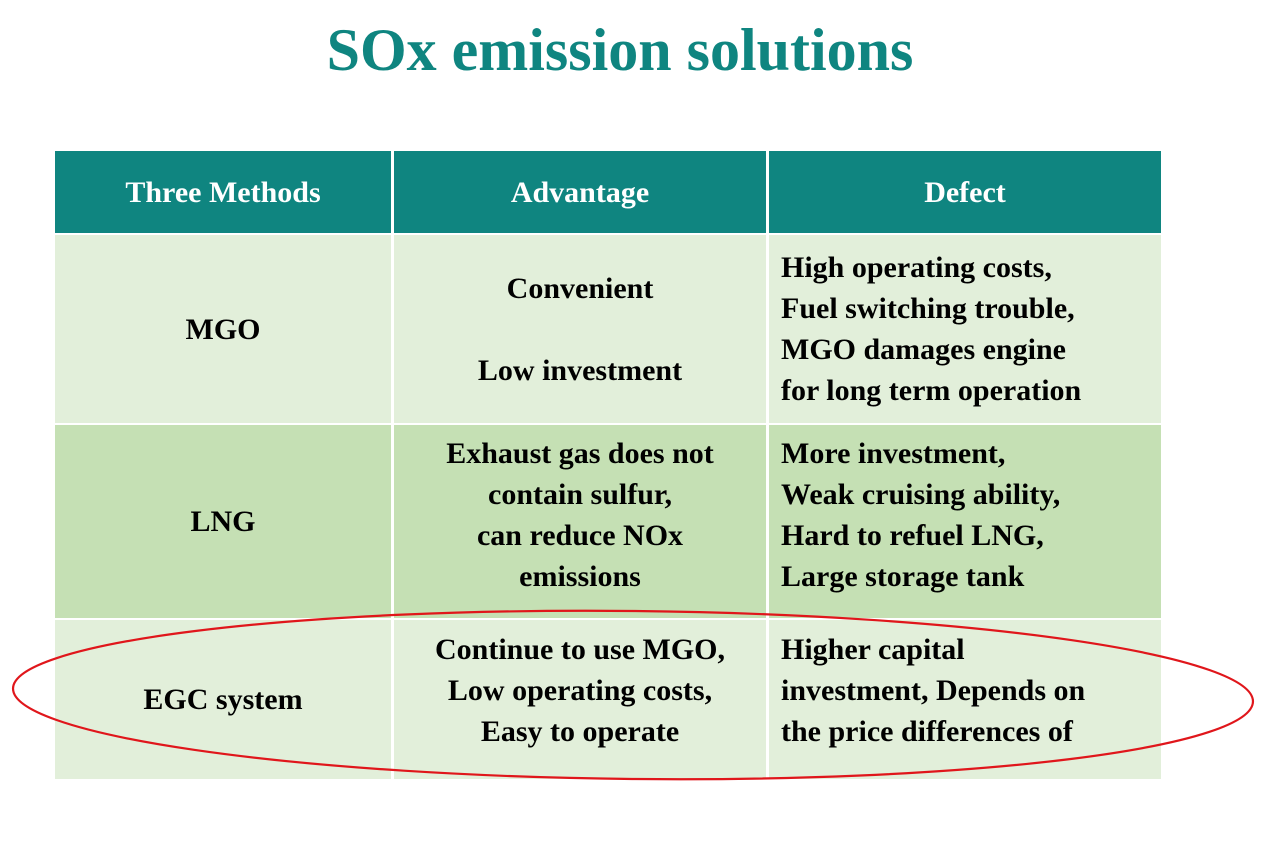 Image resolution: width=1267 pixels, height=842 pixels. I want to click on header-cell-advantage: Advantage, so click(580, 192).